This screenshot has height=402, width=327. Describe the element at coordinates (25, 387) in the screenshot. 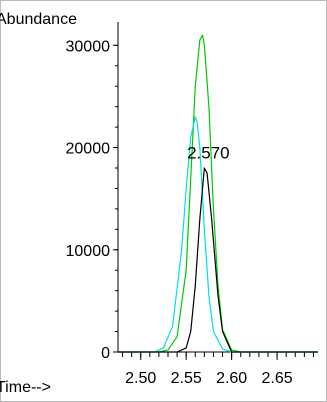

I see `x-axis-label: Time-->` at that location.